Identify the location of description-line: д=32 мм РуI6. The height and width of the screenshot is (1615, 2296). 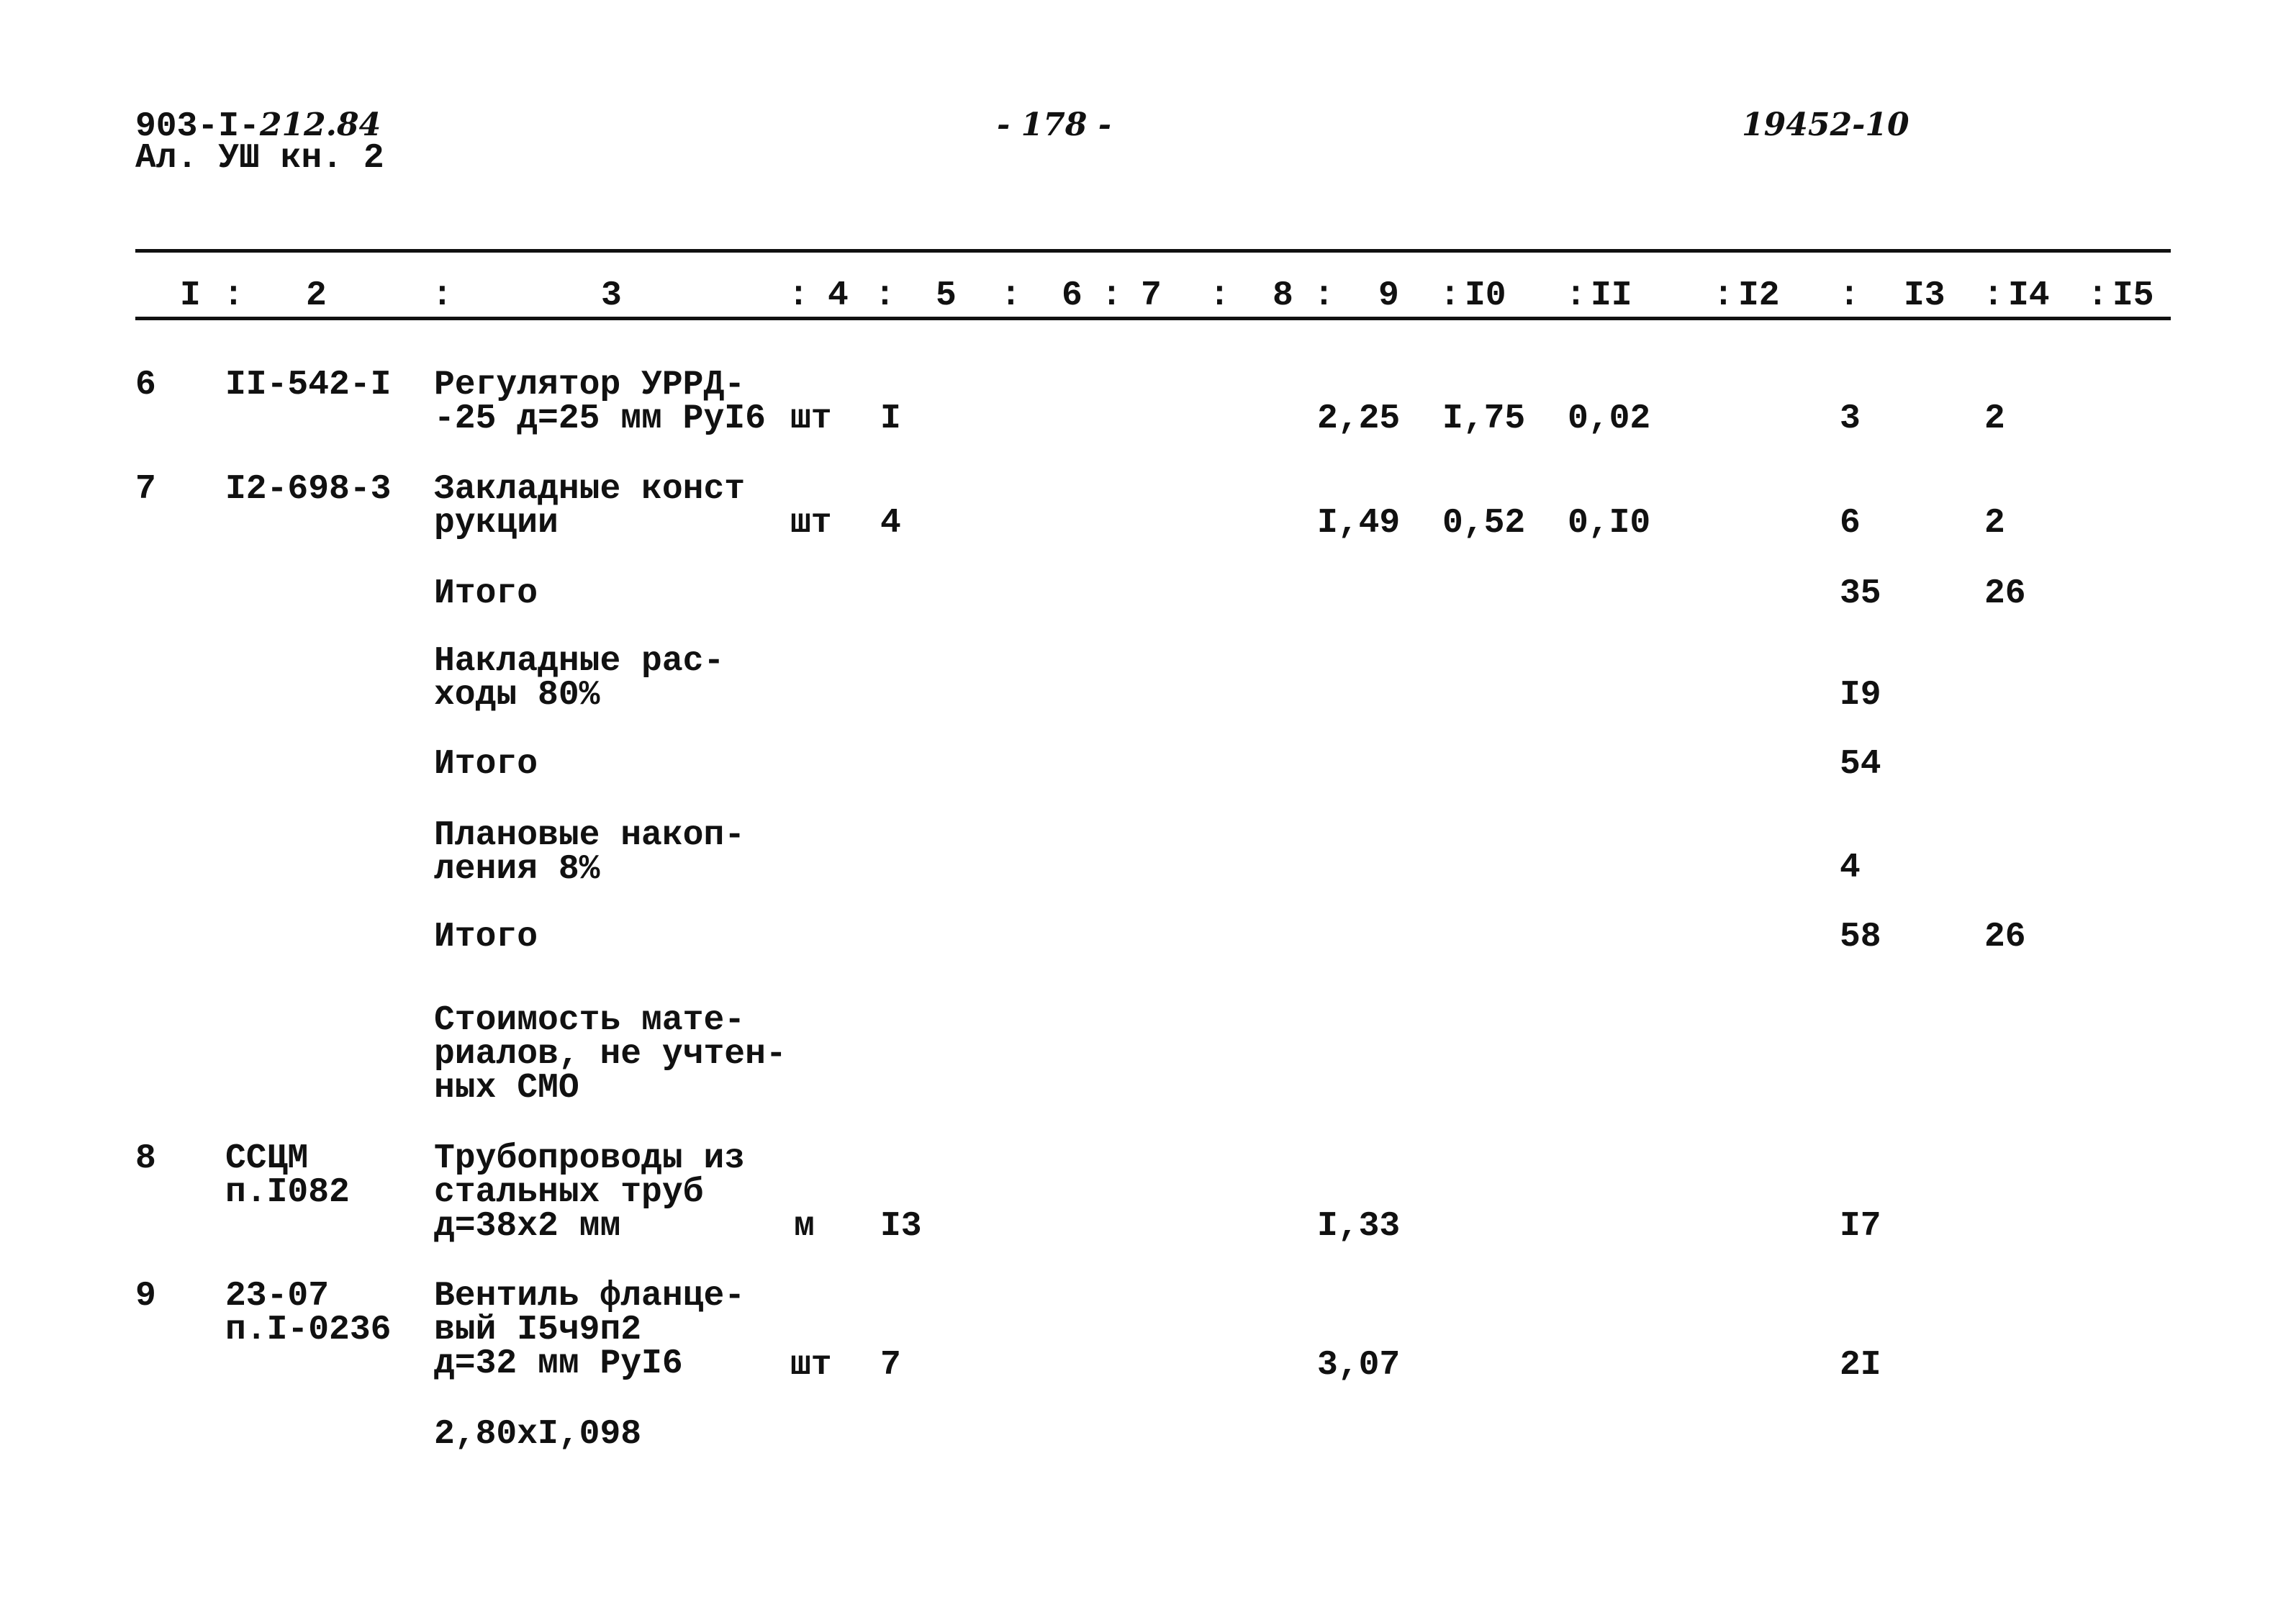
(558, 1364).